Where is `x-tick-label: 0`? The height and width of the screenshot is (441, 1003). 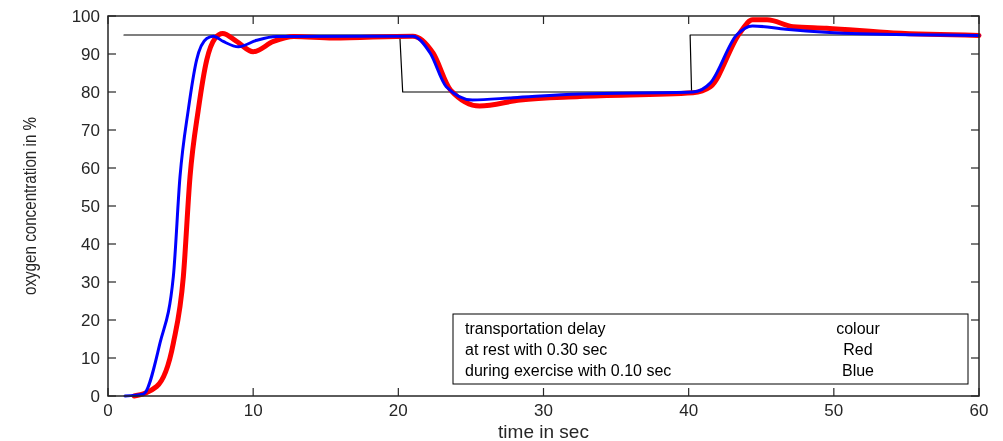 x-tick-label: 0 is located at coordinates (108, 410).